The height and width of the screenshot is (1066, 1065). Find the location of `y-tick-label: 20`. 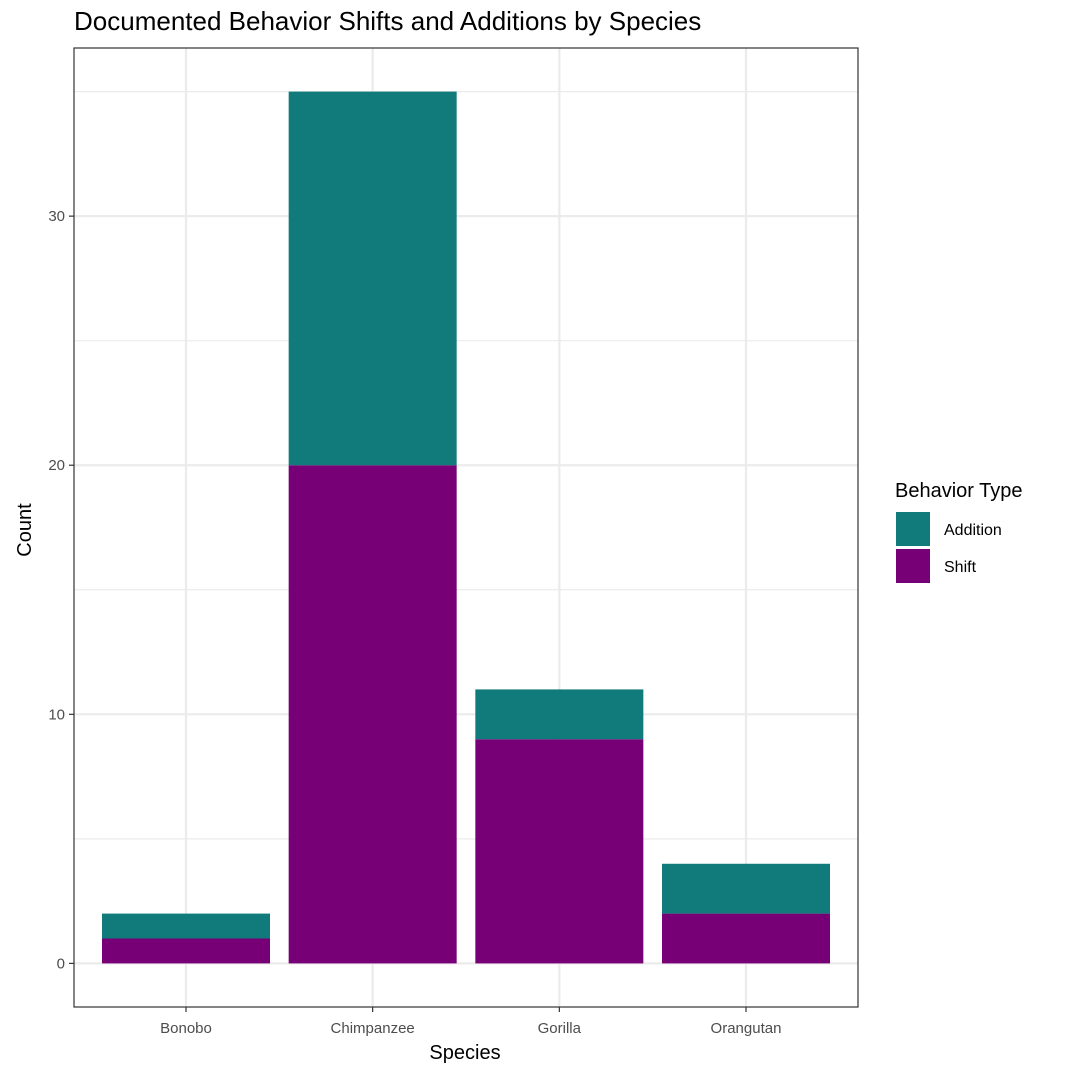

y-tick-label: 20 is located at coordinates (56, 465).